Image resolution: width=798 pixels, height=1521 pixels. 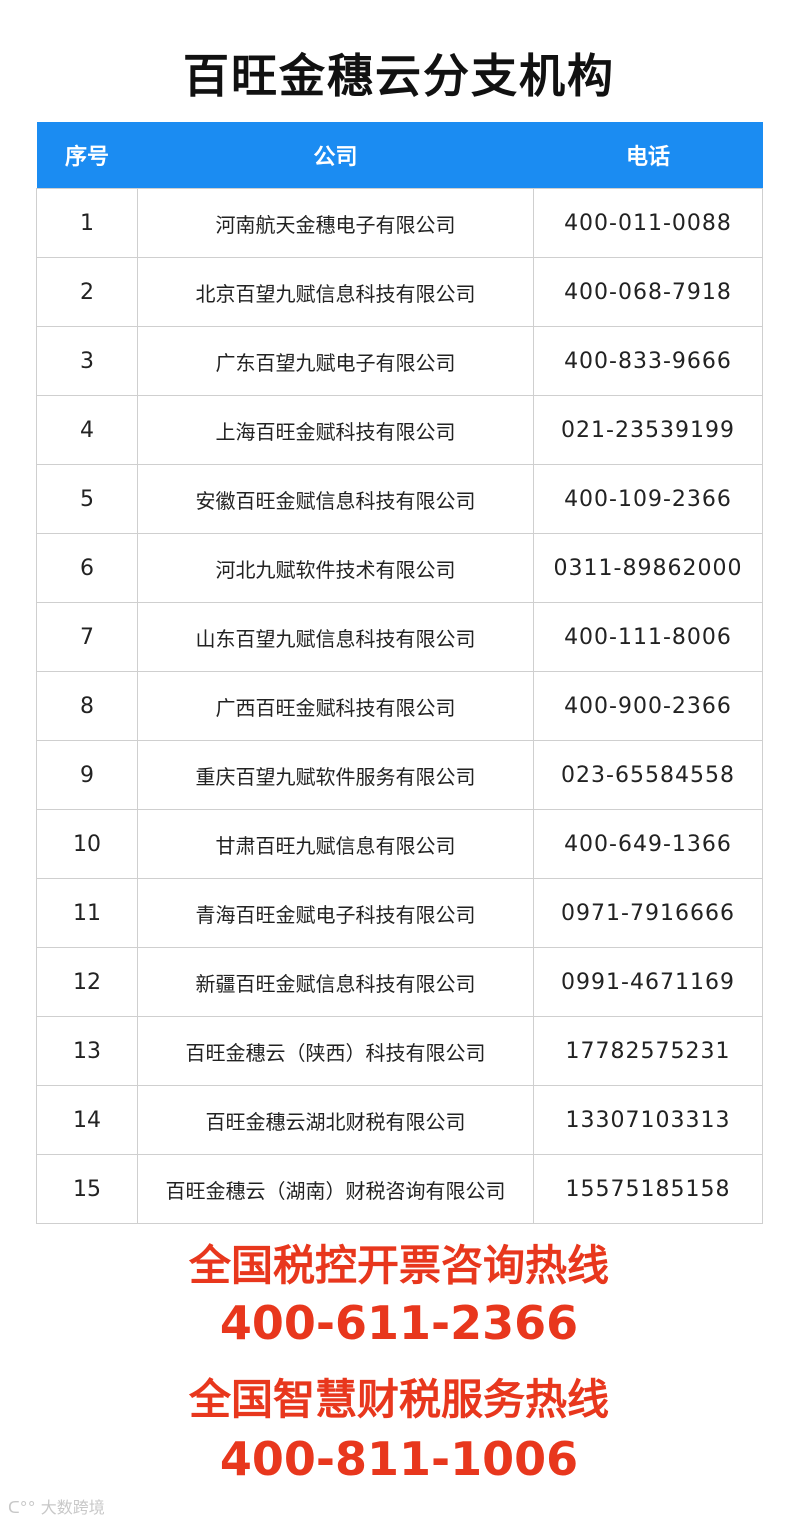 I want to click on header-index: 序号, so click(x=87, y=155).